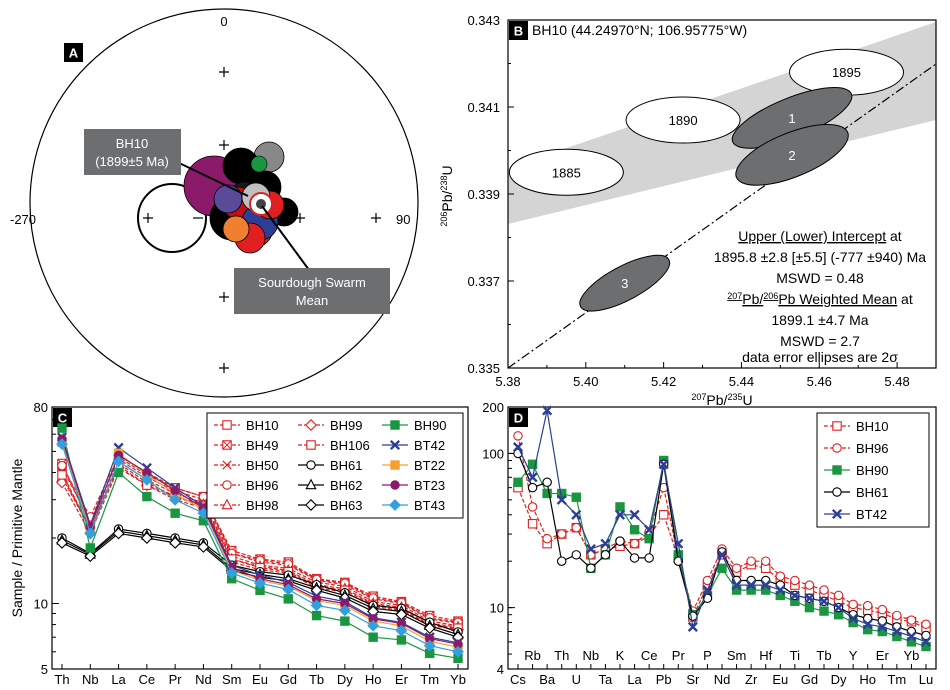 The width and height of the screenshot is (950, 690). Describe the element at coordinates (312, 300) in the screenshot. I see `swarm-callout-line2: Mean` at that location.